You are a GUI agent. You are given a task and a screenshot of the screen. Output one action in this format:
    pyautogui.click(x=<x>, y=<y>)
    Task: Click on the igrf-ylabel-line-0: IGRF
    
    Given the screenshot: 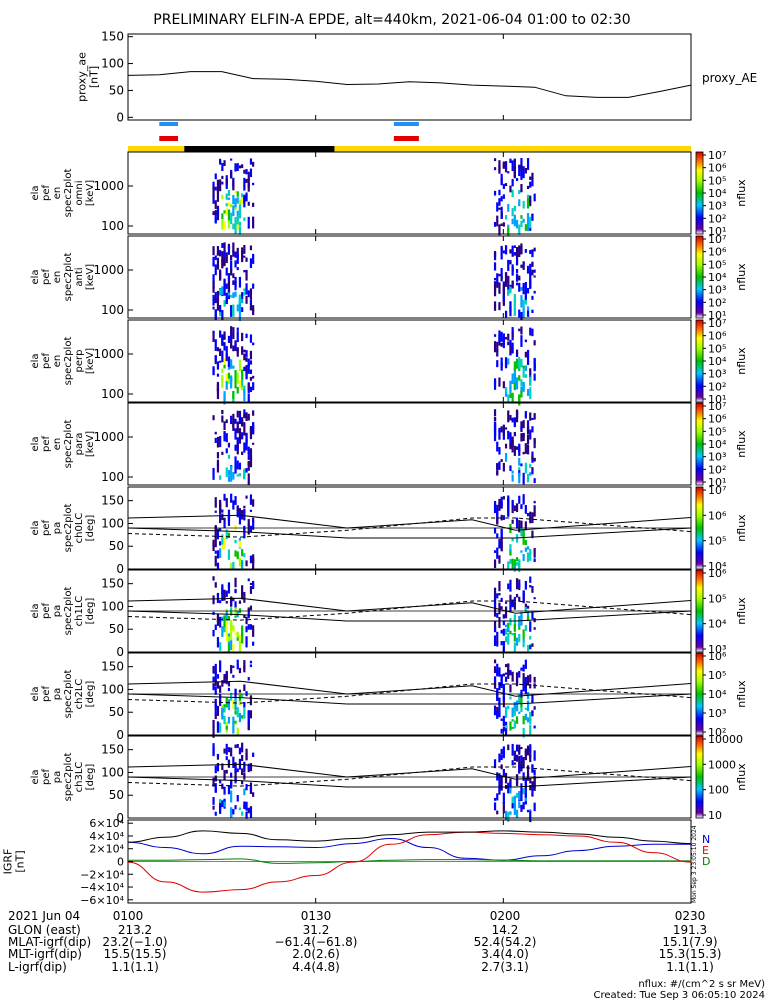 What is the action you would take?
    pyautogui.click(x=8, y=862)
    